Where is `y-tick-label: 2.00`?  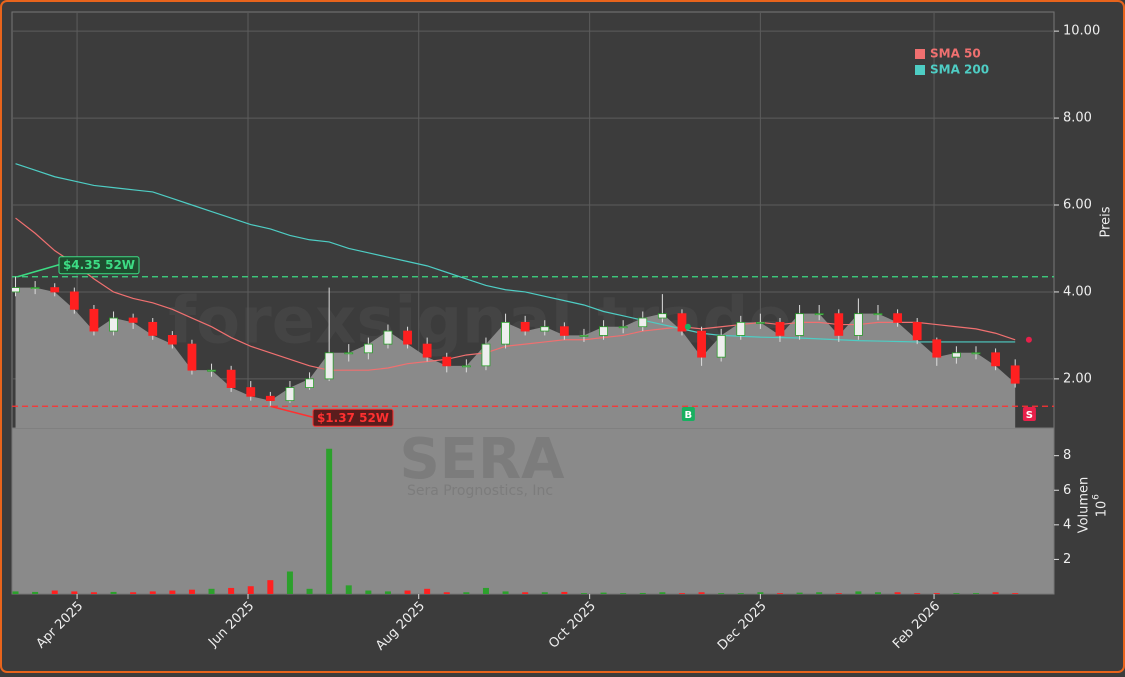
y-tick-label: 2.00 is located at coordinates (1077, 378).